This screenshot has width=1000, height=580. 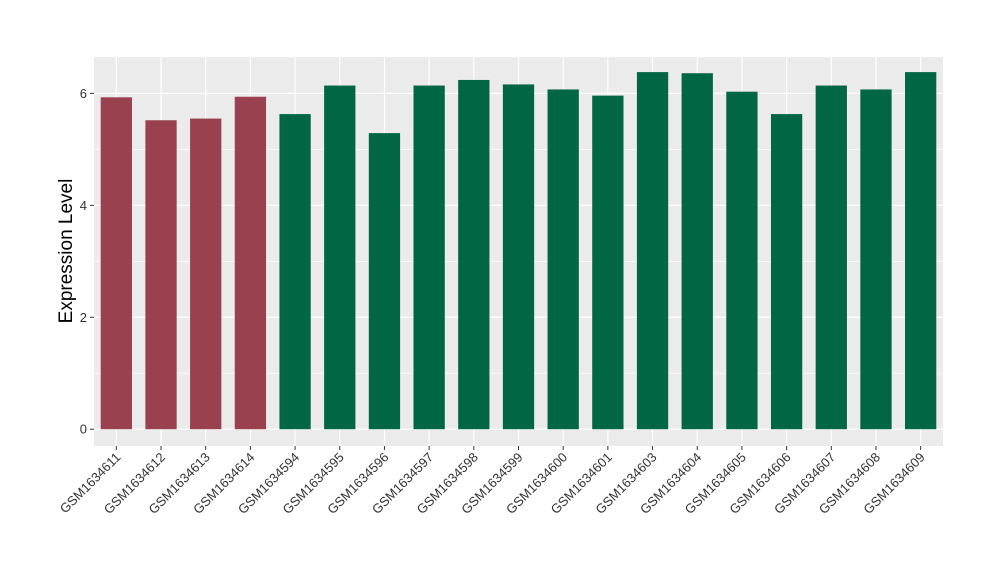 What do you see at coordinates (87, 261) in the screenshot?
I see `y-axis-ticks: 0 2 4 6` at bounding box center [87, 261].